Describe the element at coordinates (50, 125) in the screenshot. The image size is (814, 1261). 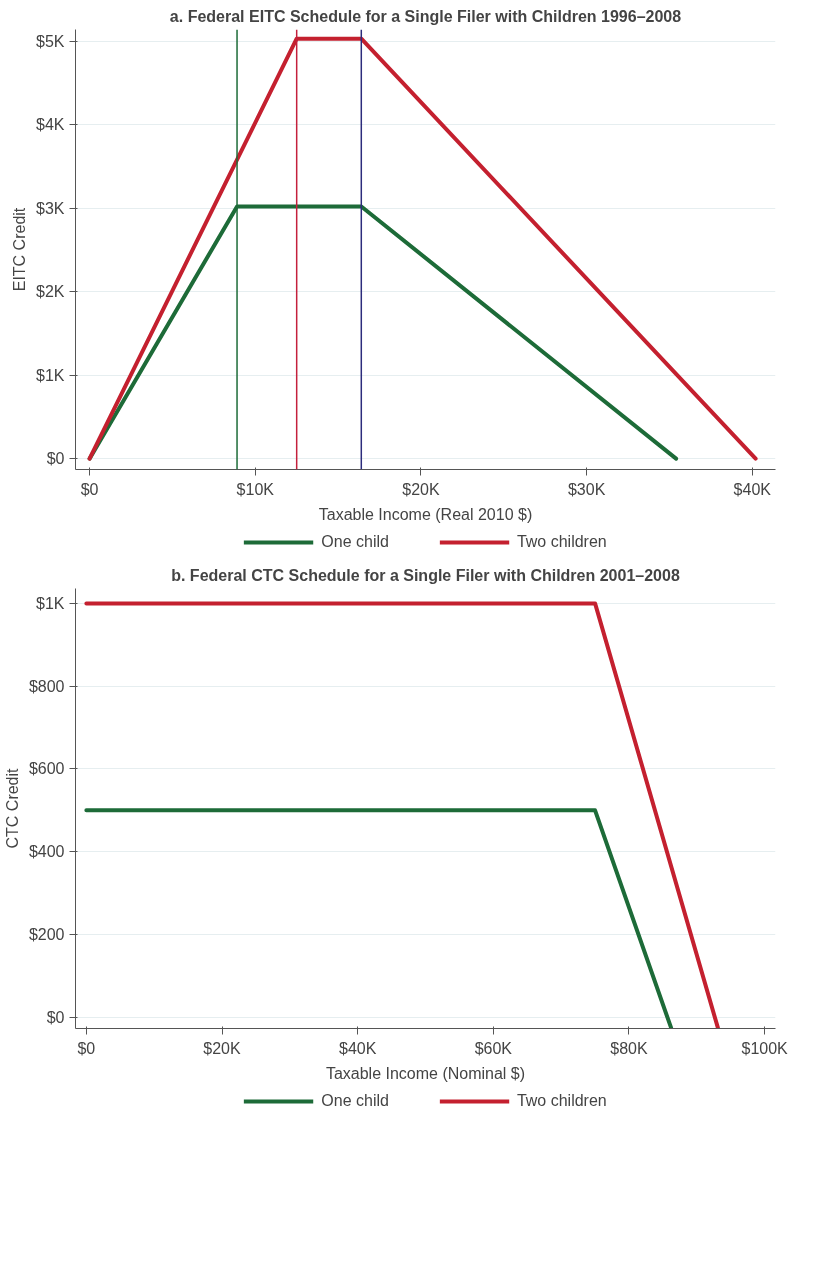
I see `y-tick-label: $4K` at that location.